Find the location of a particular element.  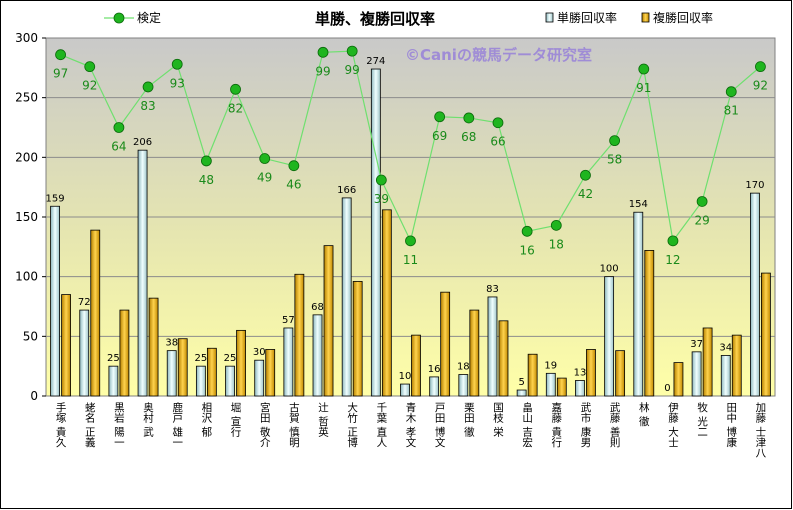

legend-label-win: 単勝回収率 is located at coordinates (587, 17).